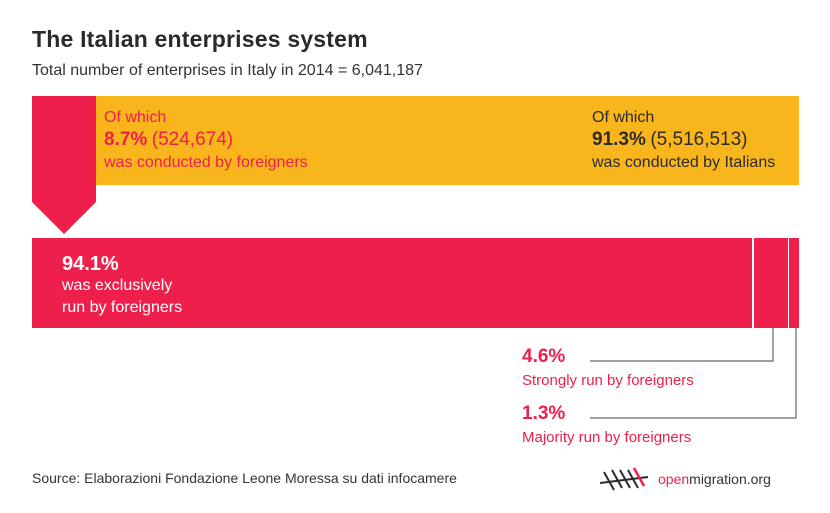 This screenshot has height=513, width=830. Describe the element at coordinates (682, 345) in the screenshot. I see `strongly-leader-line` at that location.